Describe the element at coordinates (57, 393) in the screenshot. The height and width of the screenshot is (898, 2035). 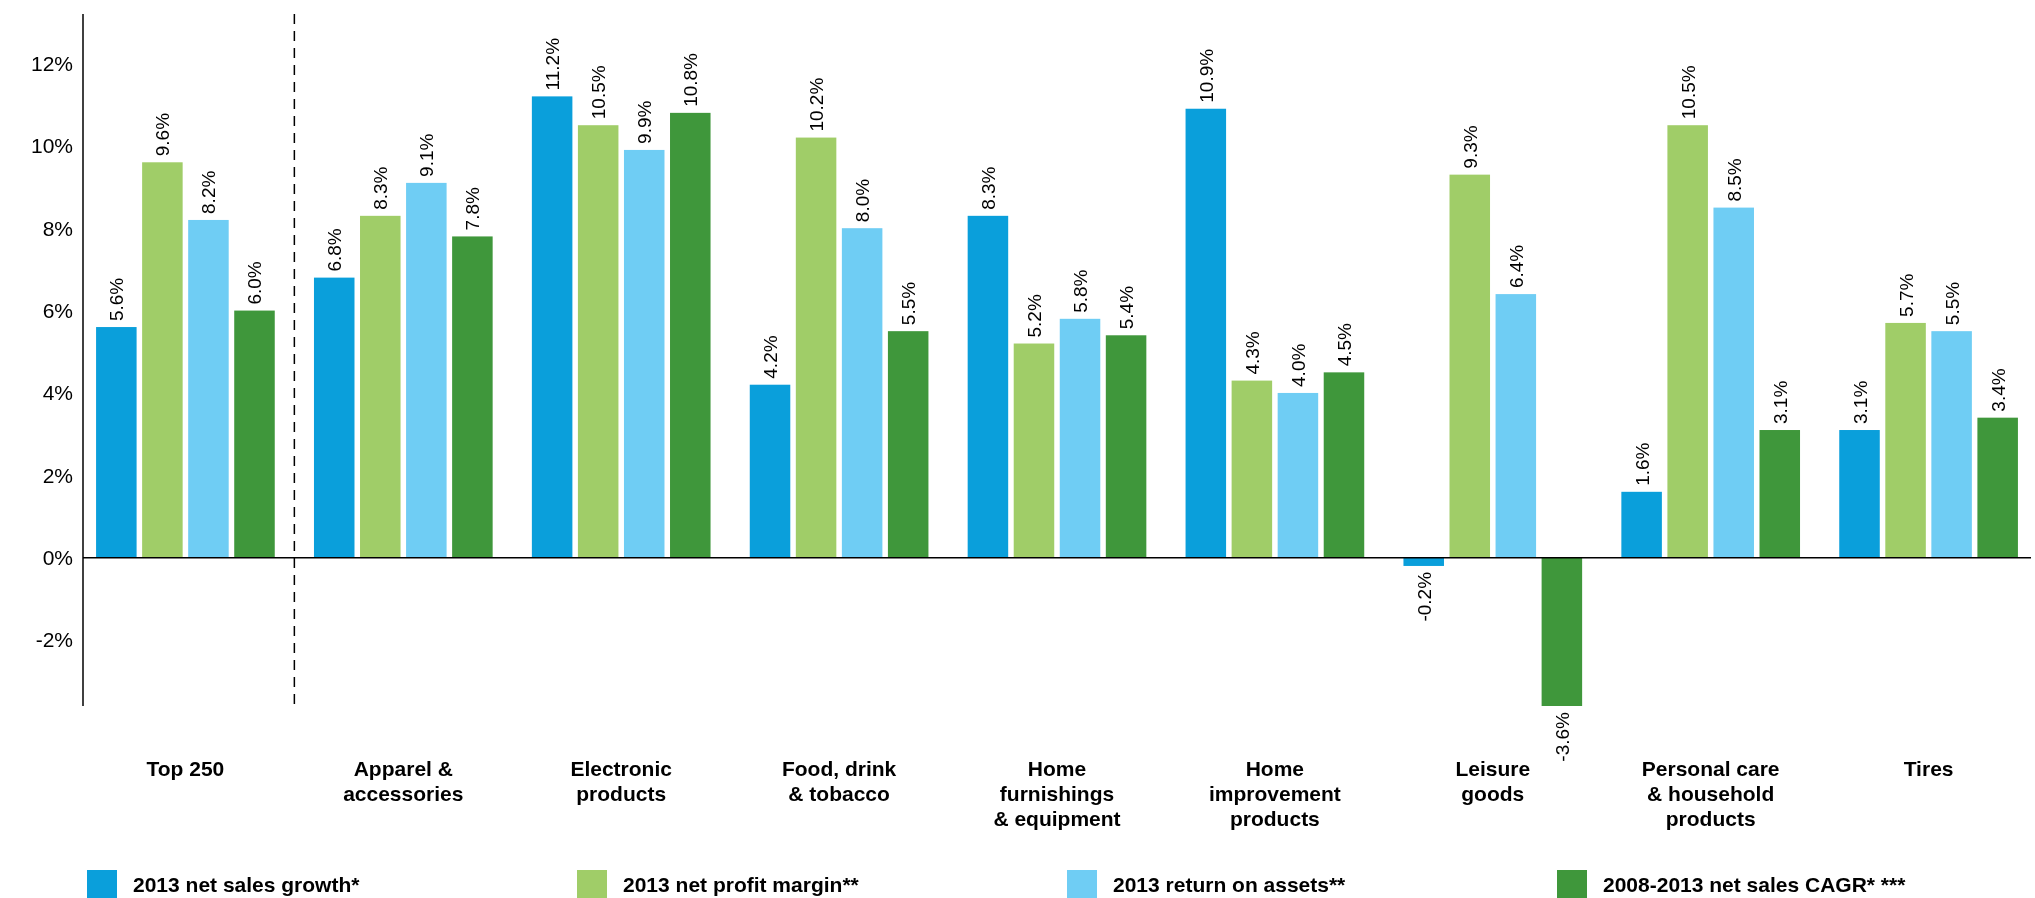
I see `y-tick-label: 4%` at that location.